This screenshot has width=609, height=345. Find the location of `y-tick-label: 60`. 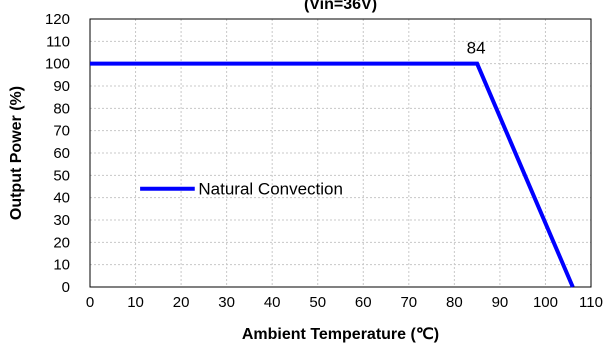

y-tick-label: 60 is located at coordinates (61, 153).